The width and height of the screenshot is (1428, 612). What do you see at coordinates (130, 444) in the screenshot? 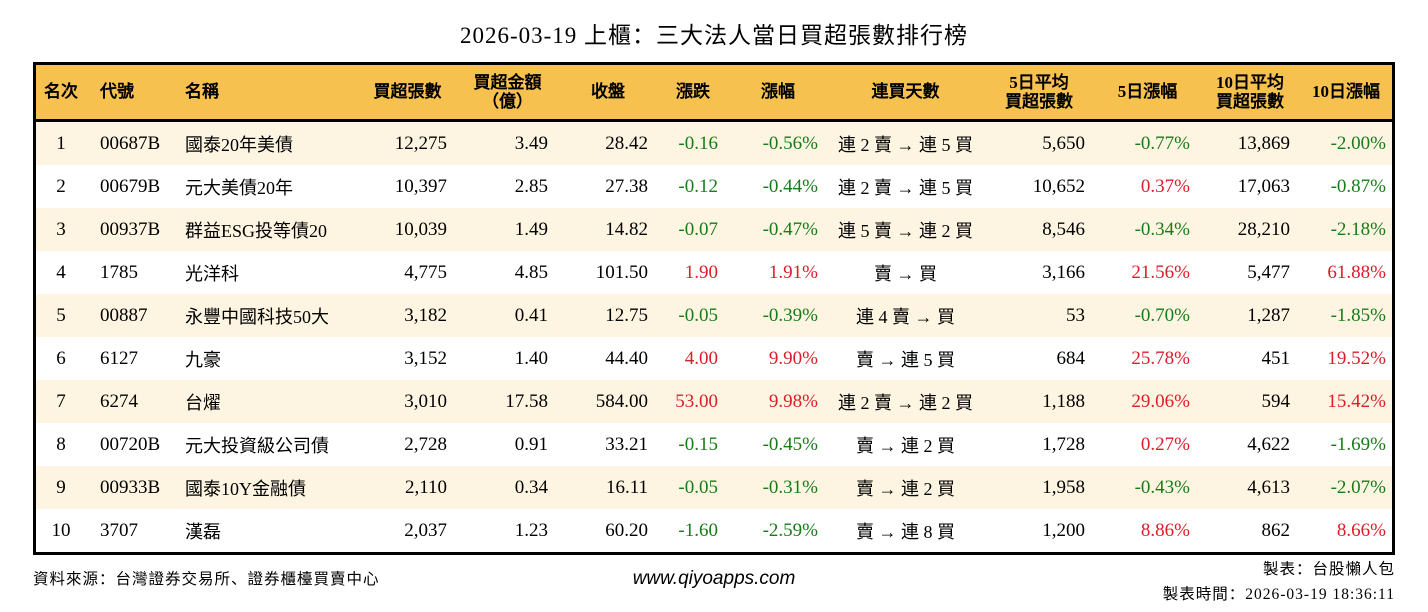
I see `cell-code: 00720B` at bounding box center [130, 444].